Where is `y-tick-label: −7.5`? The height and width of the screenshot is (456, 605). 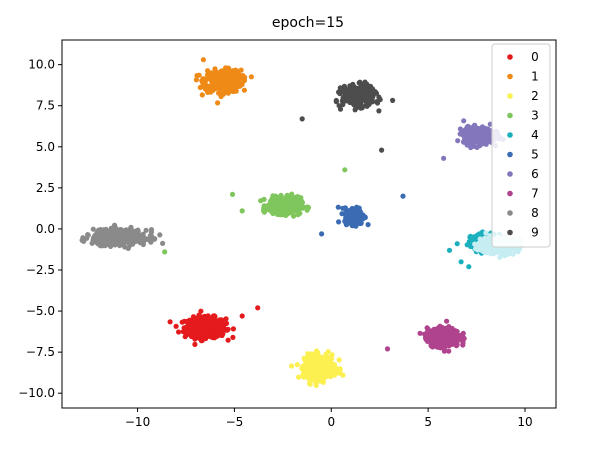
y-tick-label: −7.5 is located at coordinates (40, 352).